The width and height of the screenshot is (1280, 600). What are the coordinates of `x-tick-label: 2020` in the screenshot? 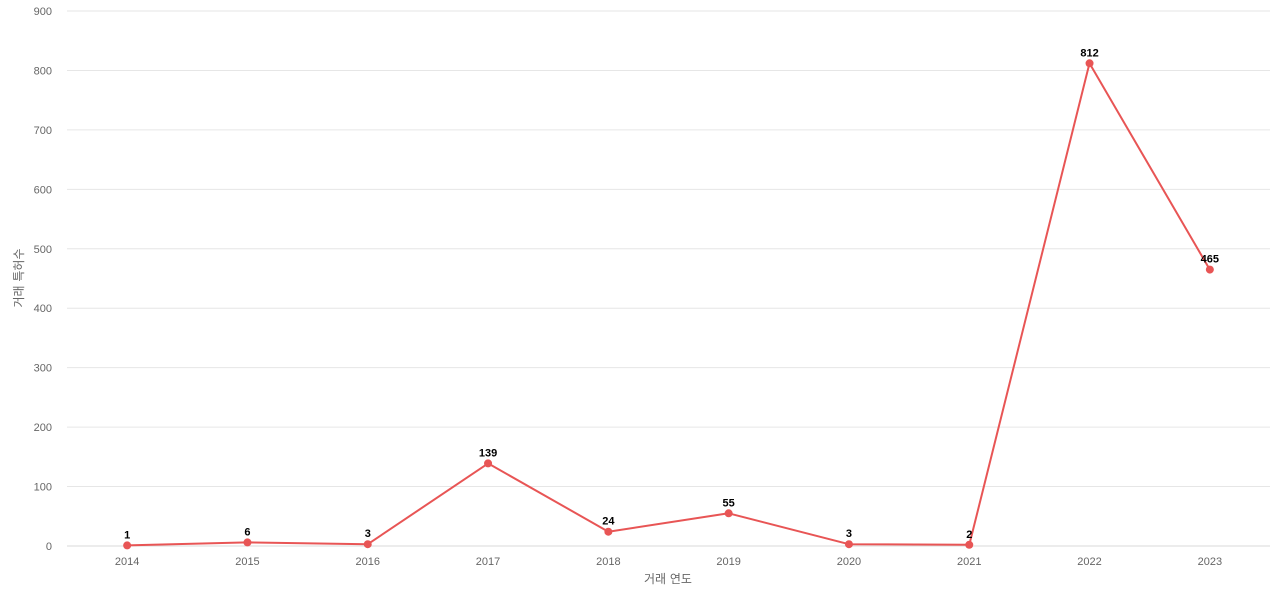 It's located at (849, 562).